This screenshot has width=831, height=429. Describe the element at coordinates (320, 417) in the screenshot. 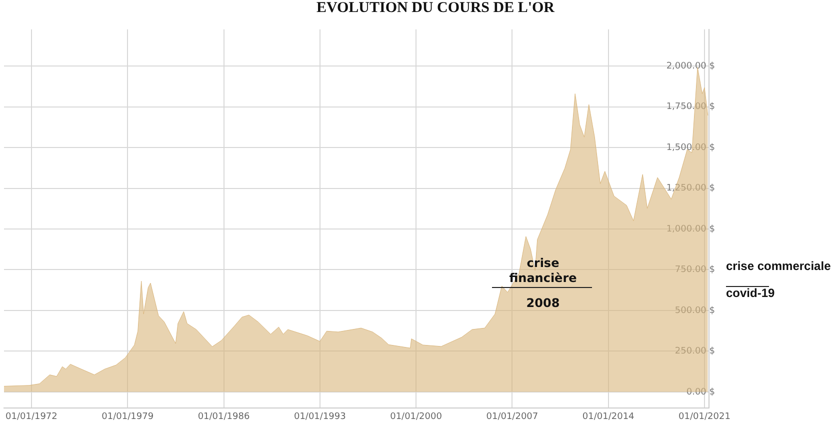

I see `x-tick-label: 01/01/1993` at that location.